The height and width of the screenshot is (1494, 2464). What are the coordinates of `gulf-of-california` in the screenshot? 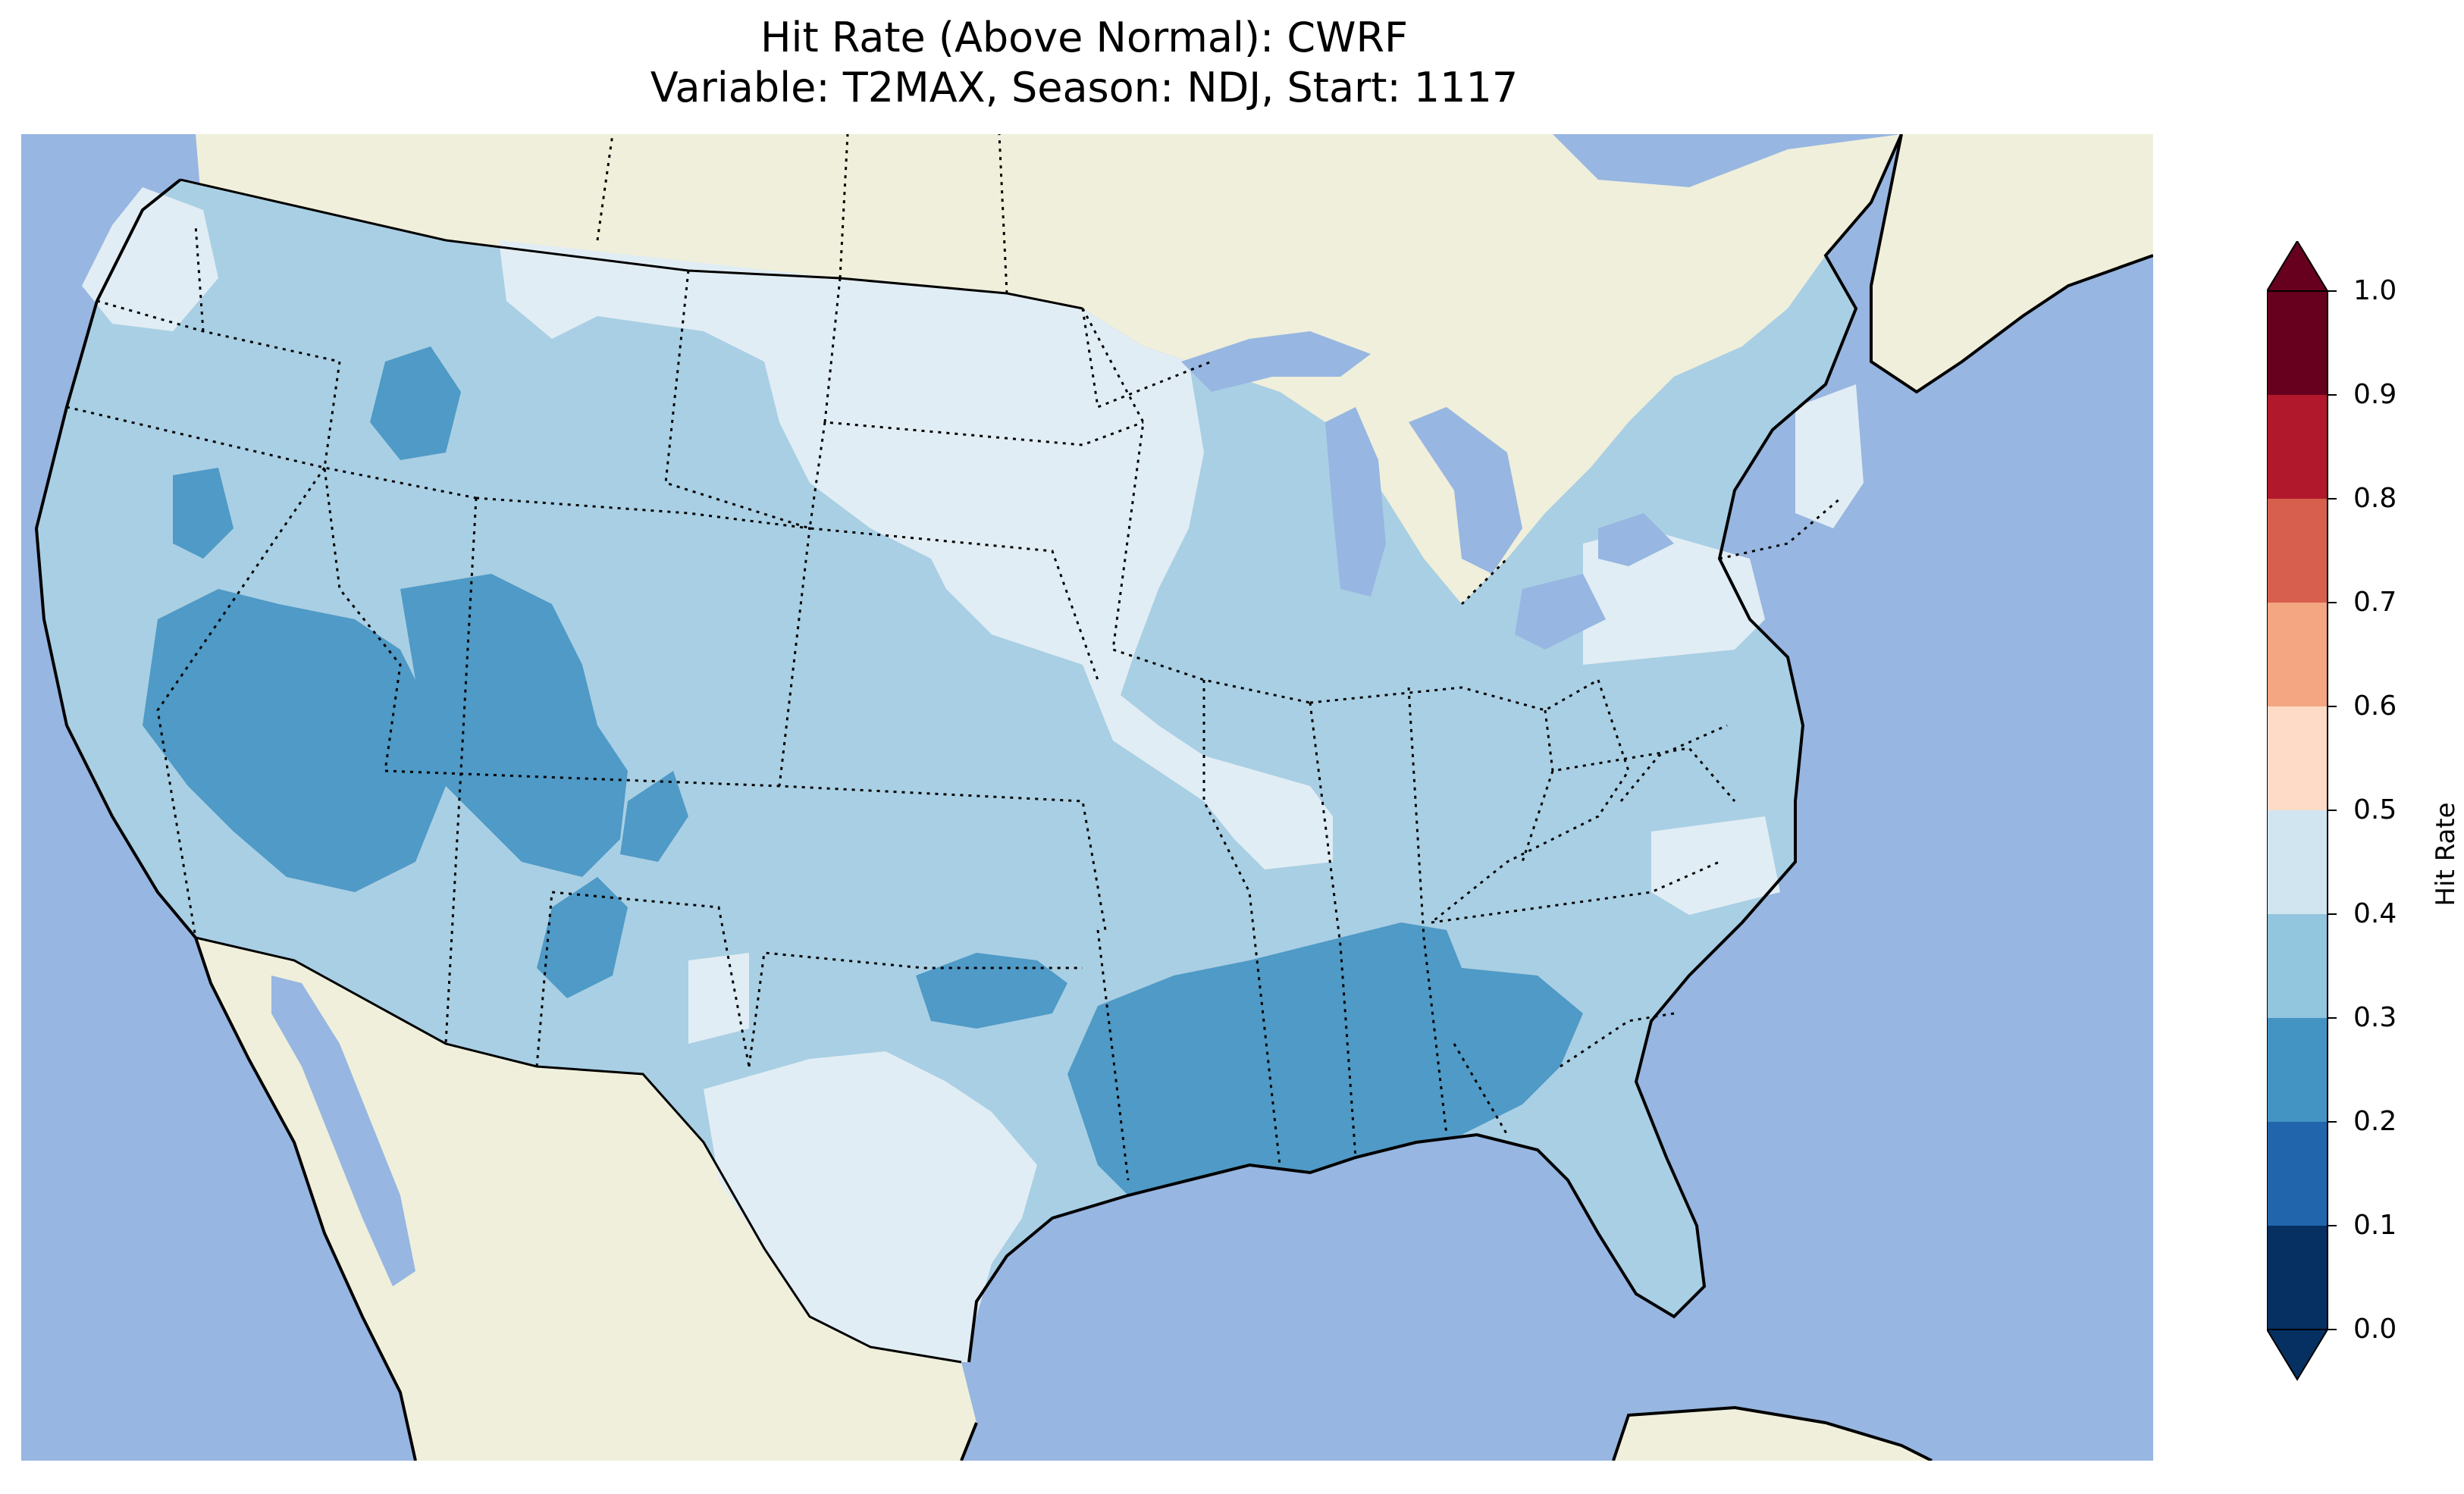 It's located at (343, 1131).